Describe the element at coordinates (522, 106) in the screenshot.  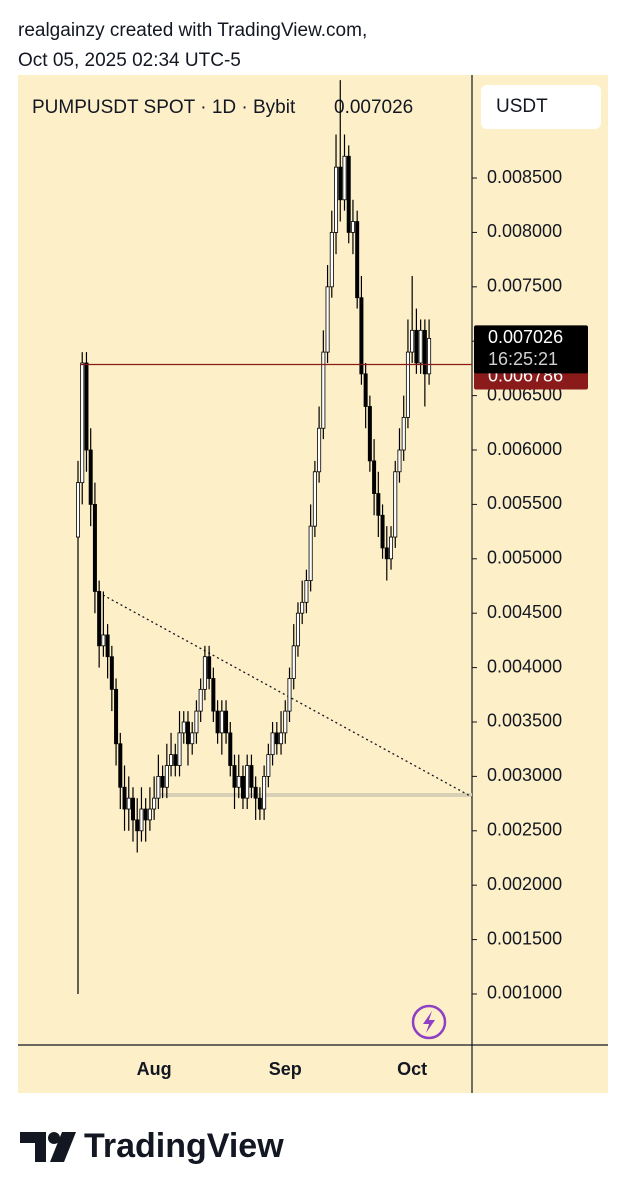
I see `currency-label: USDT` at that location.